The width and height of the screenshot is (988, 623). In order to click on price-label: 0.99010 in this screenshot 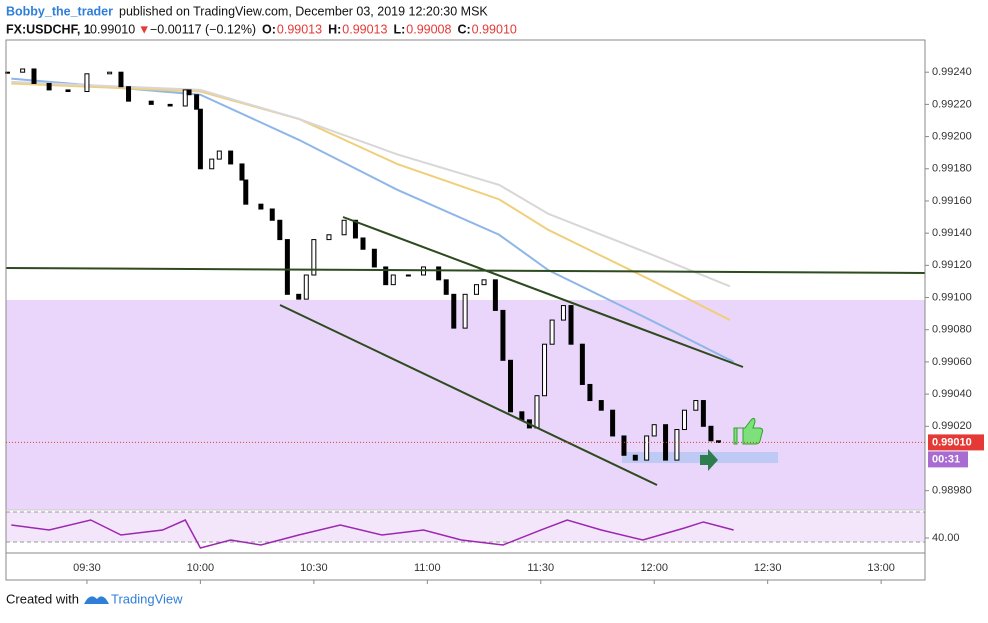, I will do `click(952, 442)`.